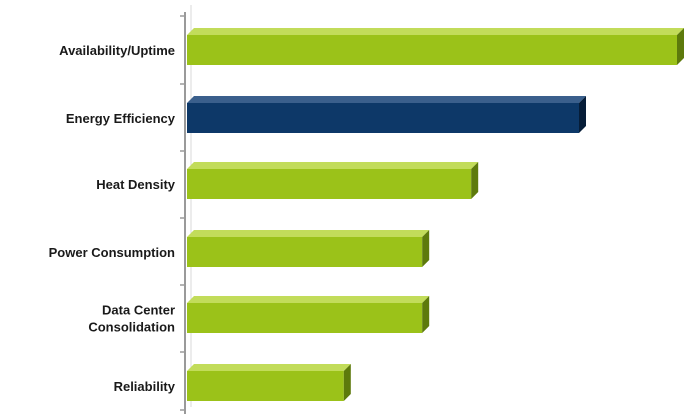  What do you see at coordinates (308, 299) in the screenshot?
I see `bar-4-top` at bounding box center [308, 299].